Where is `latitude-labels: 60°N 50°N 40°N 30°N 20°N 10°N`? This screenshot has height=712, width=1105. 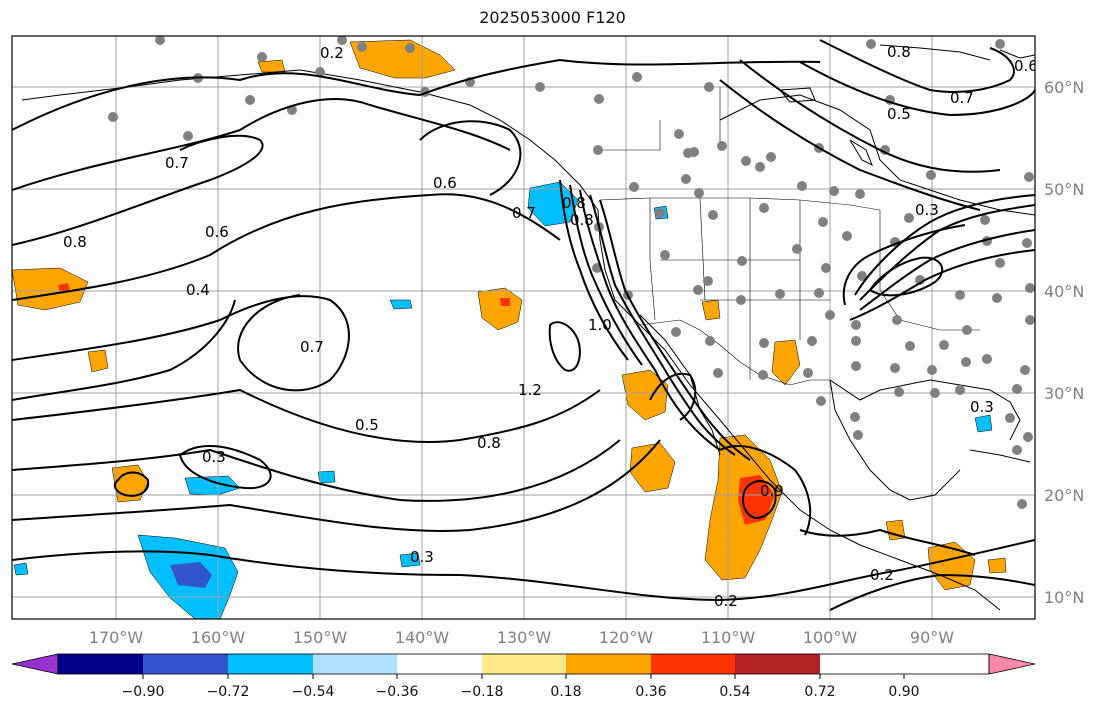
latitude-labels: 60°N 50°N 40°N 30°N 20°N 10°N is located at coordinates (1064, 342).